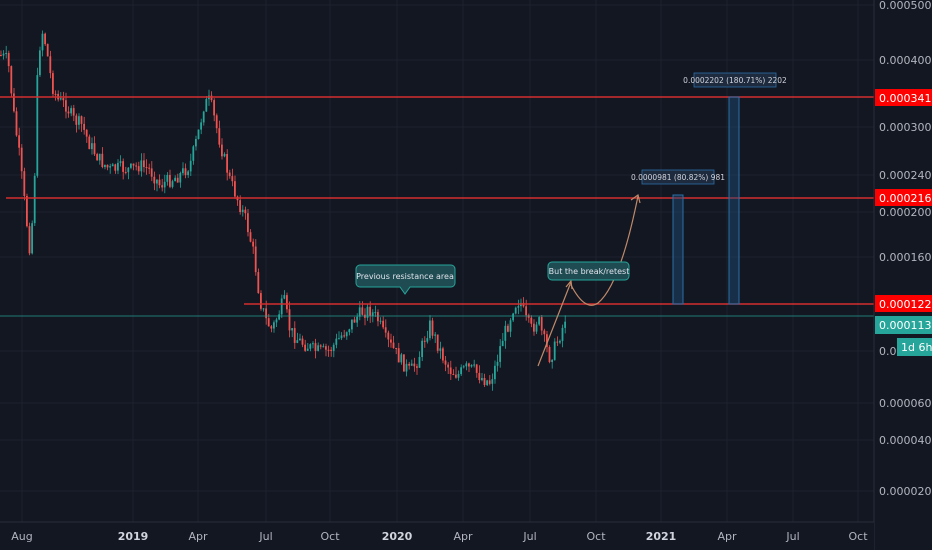  What do you see at coordinates (554, 324) in the screenshot?
I see `up-trend-arrow` at bounding box center [554, 324].